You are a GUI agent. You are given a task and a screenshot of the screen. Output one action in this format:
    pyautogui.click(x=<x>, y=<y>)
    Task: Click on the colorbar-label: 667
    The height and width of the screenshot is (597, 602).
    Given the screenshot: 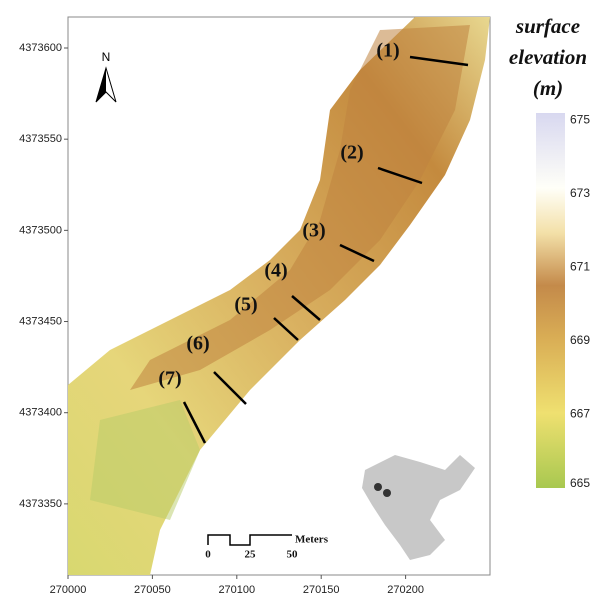 What is the action you would take?
    pyautogui.click(x=580, y=414)
    